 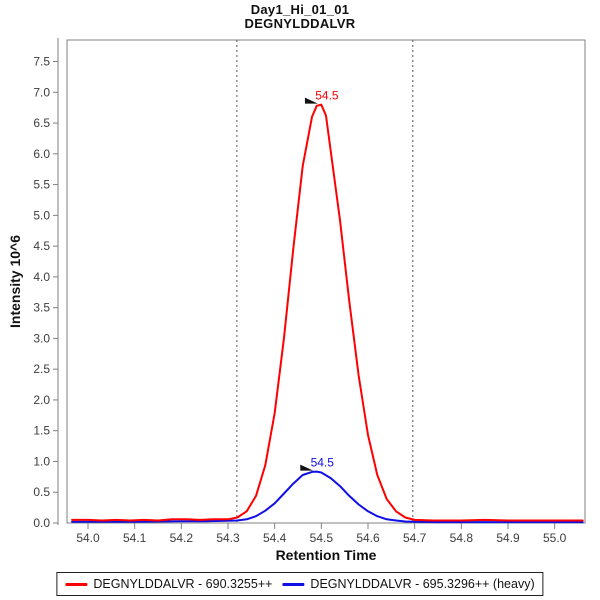 I want to click on y-tick-label: 6.5, so click(x=41, y=123).